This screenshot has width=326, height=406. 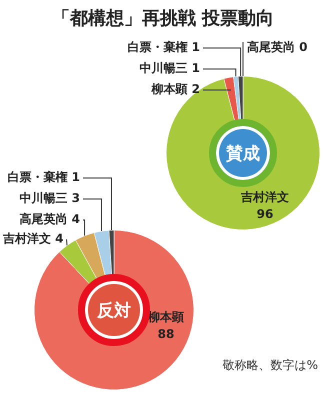 What do you see at coordinates (43, 219) in the screenshot?
I see `slice-label: 高尾英尚` at bounding box center [43, 219].